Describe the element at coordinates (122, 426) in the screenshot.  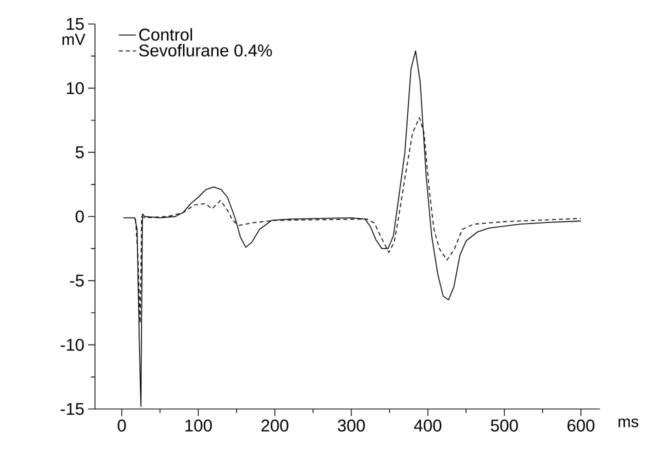
I see `x-tick-label: 0` at that location.